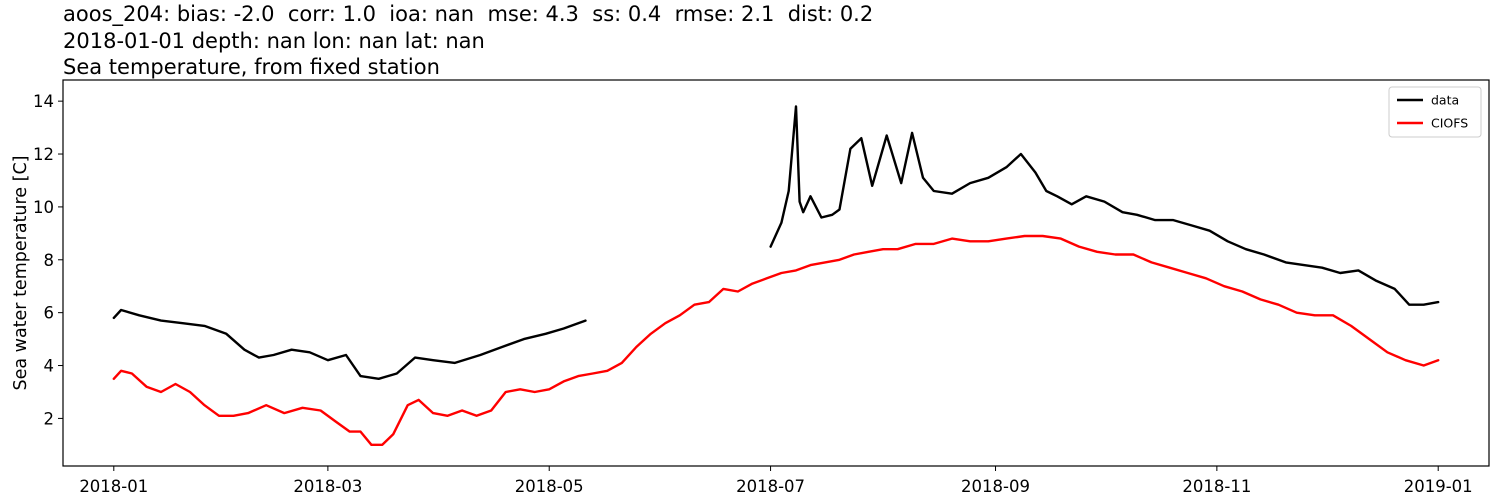 The height and width of the screenshot is (500, 1500). What do you see at coordinates (1438, 486) in the screenshot?
I see `x-tick-label: 2019-01` at bounding box center [1438, 486].